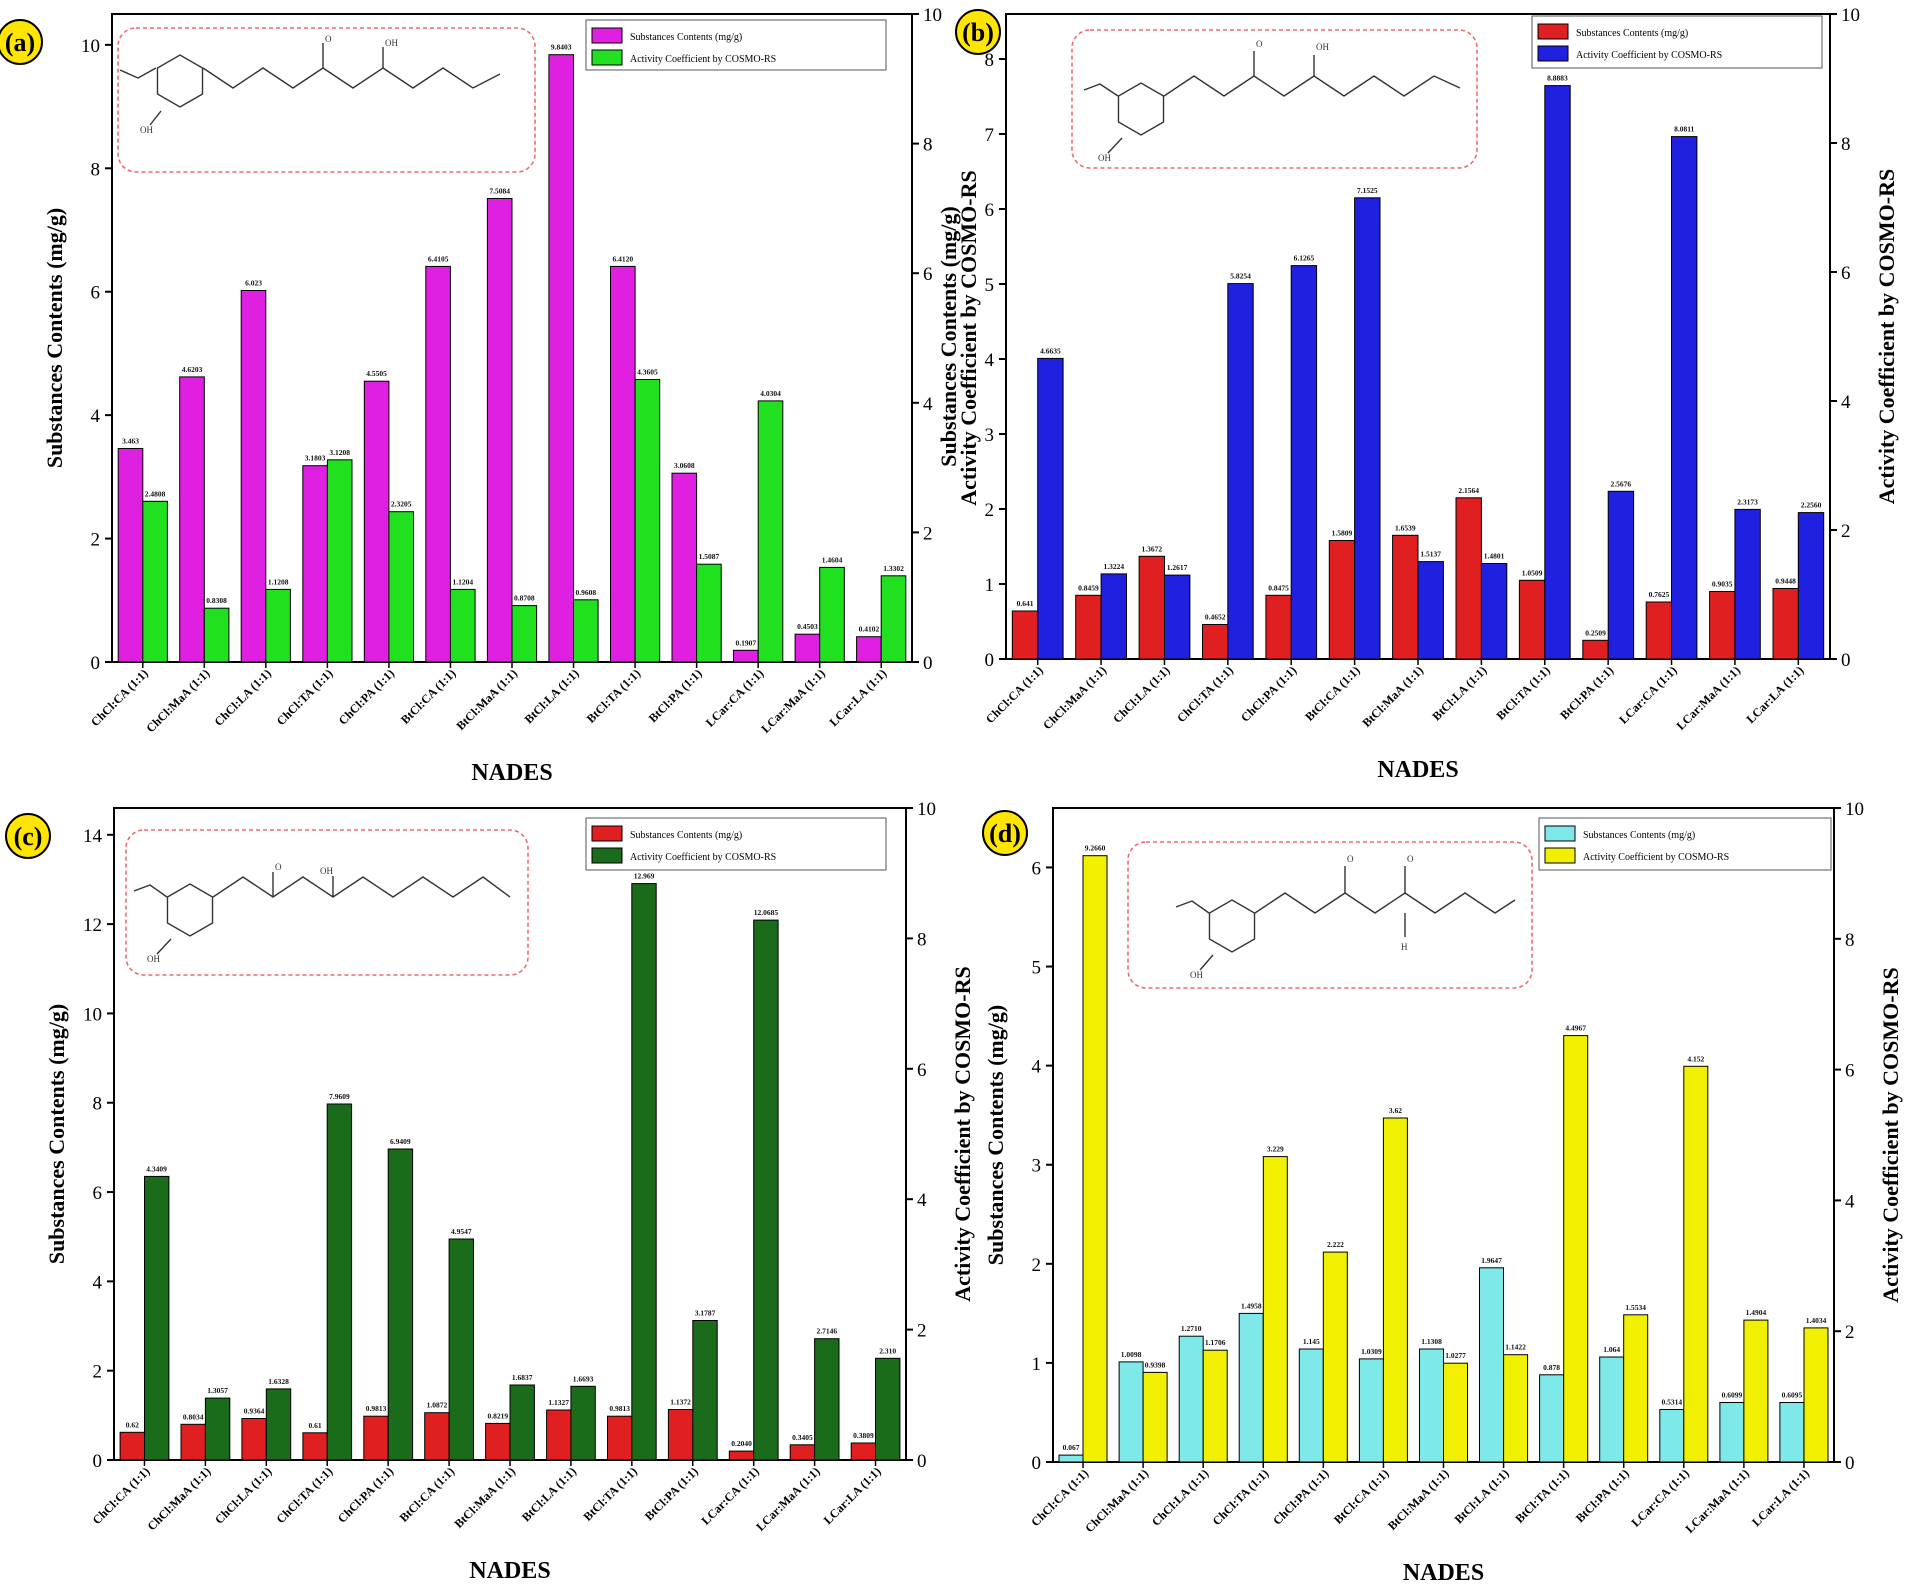 This screenshot has height=1587, width=1925. Describe the element at coordinates (684, 465) in the screenshot. I see `data-label: 3.0608` at that location.